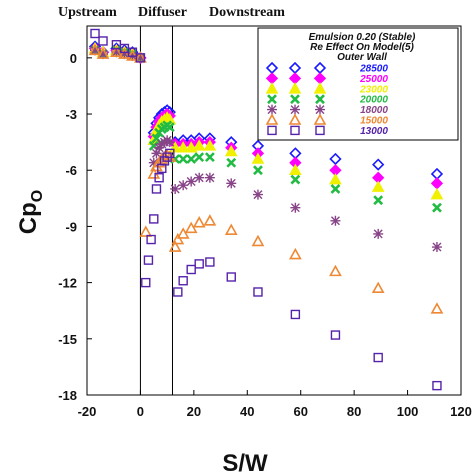 The width and height of the screenshot is (474, 476). I want to click on x-tick-label: 80, so click(354, 411).